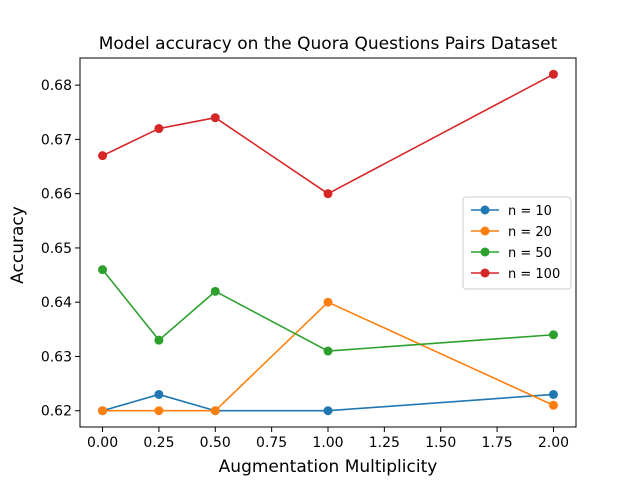  Describe the element at coordinates (328, 467) in the screenshot. I see `x-axis-label: Augmentation Multiplicity` at that location.